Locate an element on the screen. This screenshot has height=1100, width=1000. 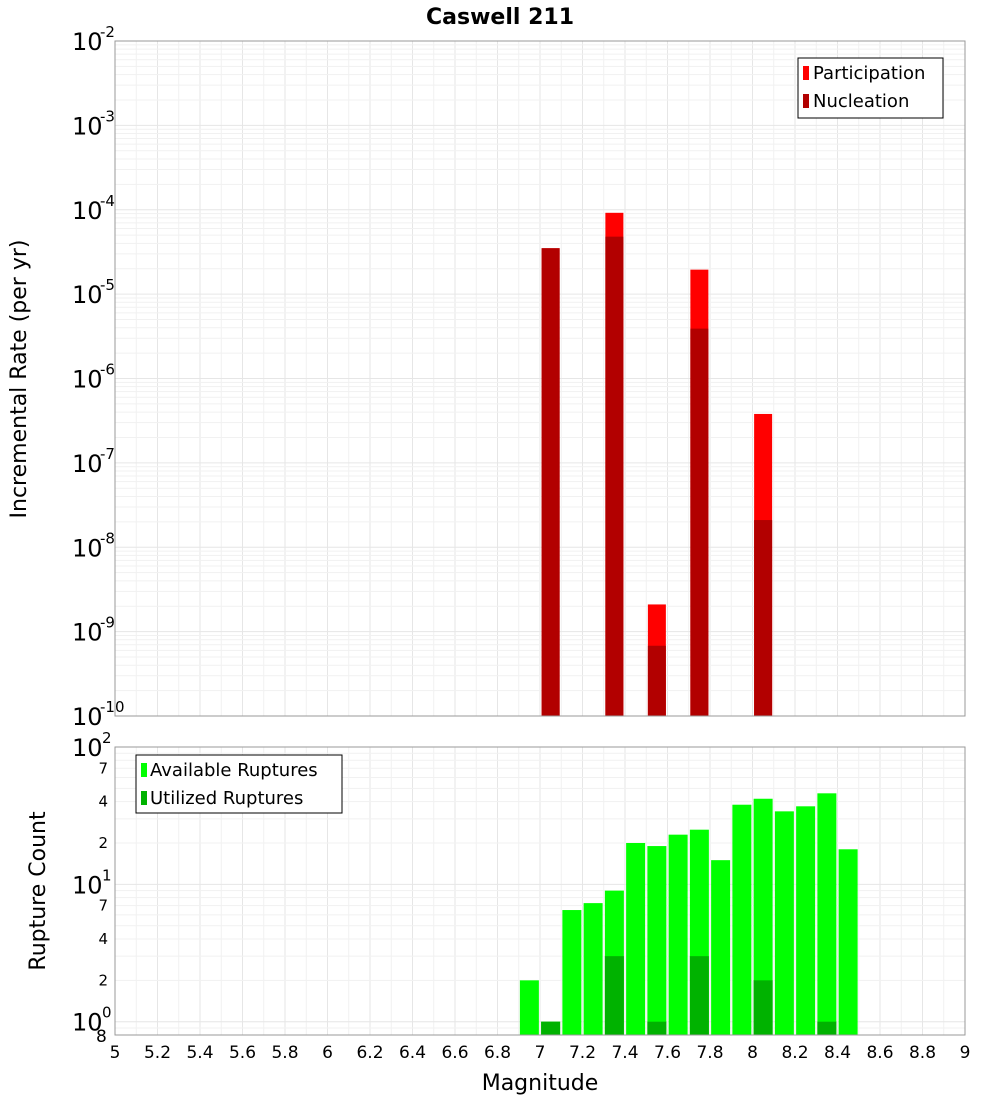
top-y-tick-exponent: -2 is located at coordinates (107, 32).